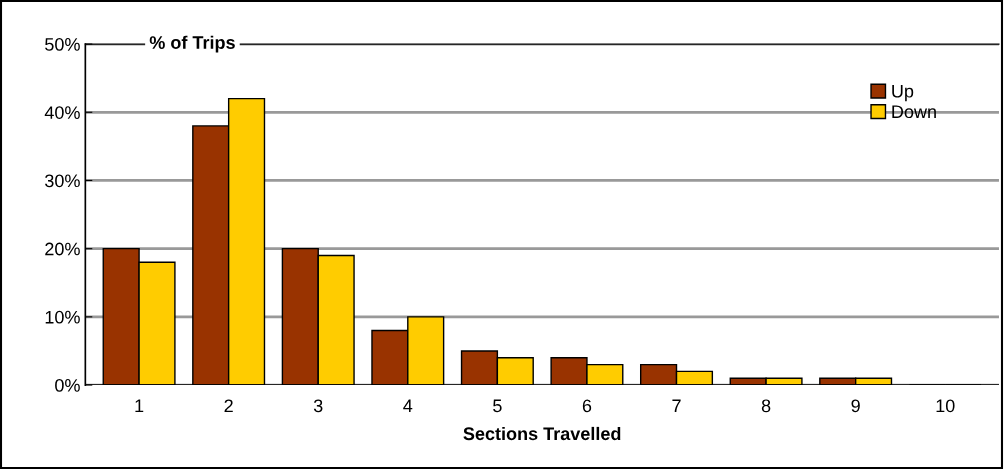  Describe the element at coordinates (945, 406) in the screenshot. I see `x-tick-label: 10` at that location.